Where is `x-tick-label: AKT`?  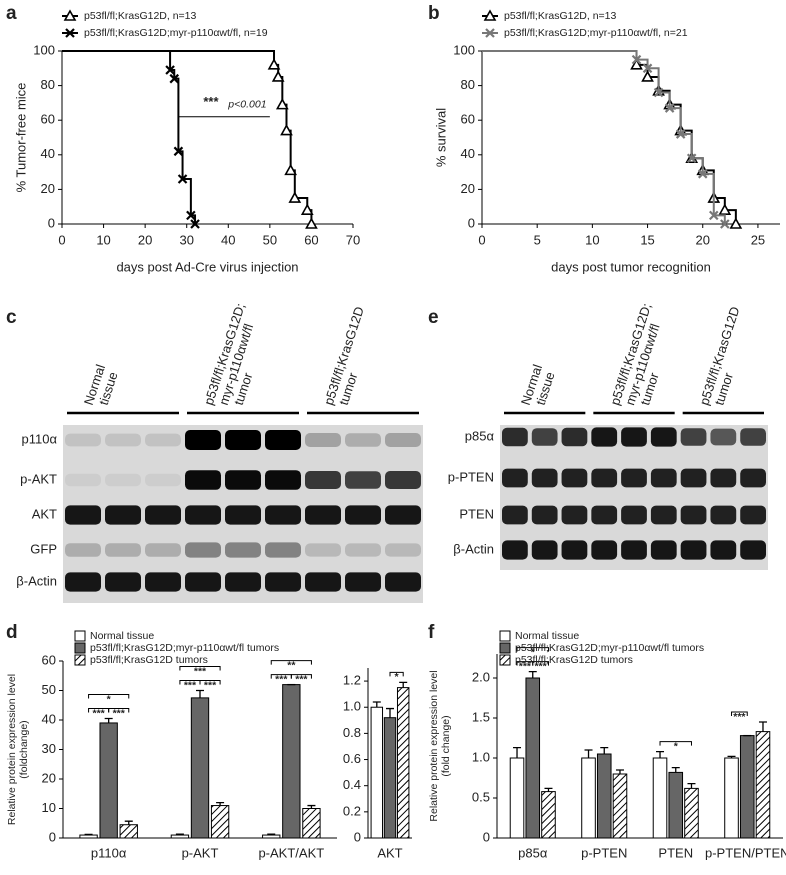
x-tick-label: AKT is located at coordinates (389, 852).